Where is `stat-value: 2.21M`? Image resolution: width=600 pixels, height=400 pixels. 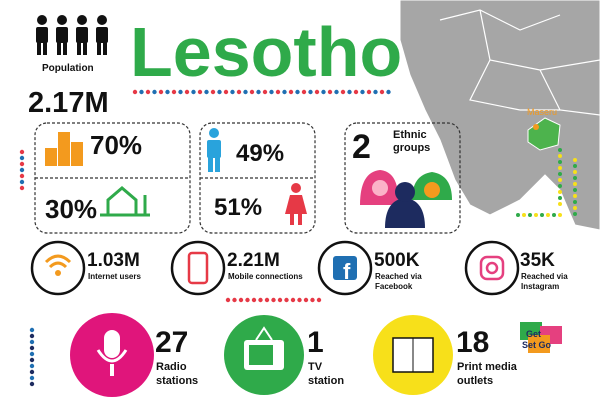
stat-value: 2.21M is located at coordinates (253, 260).